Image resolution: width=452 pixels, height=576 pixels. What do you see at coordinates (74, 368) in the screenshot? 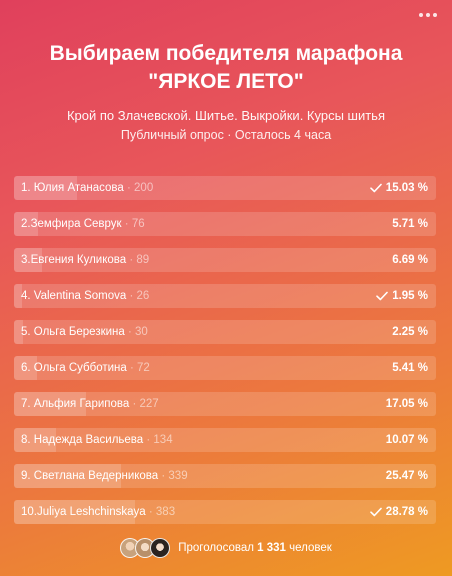
I see `poll-option-name: 6. Ольга Субботина` at bounding box center [74, 368].